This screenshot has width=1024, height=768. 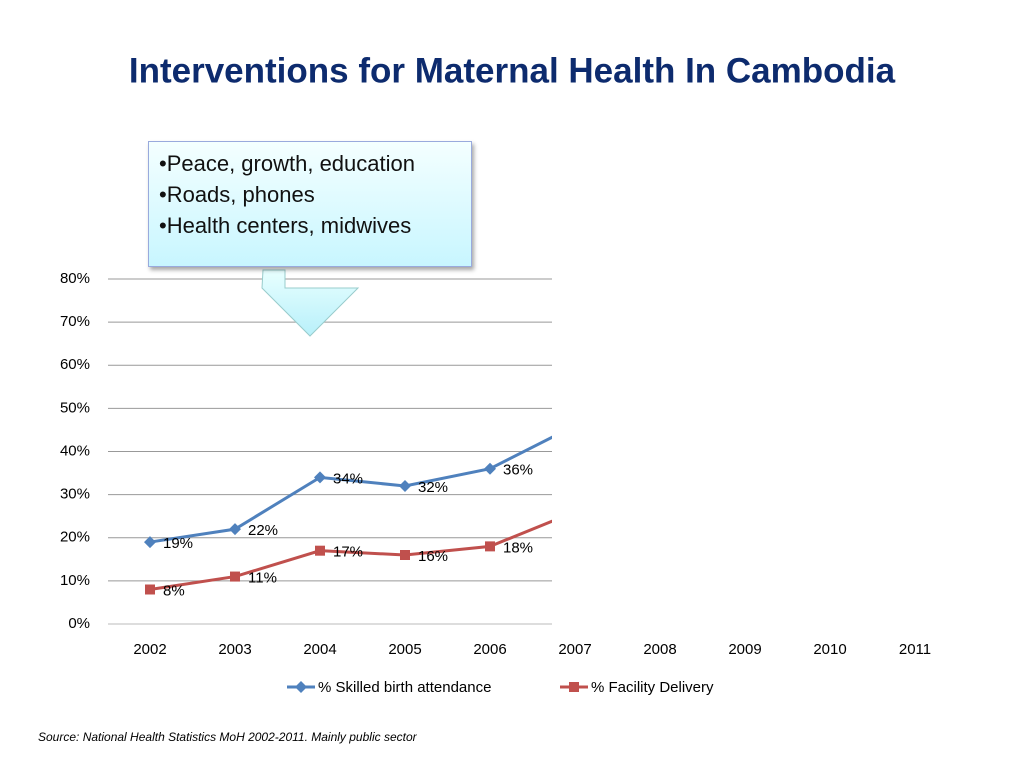 What do you see at coordinates (829, 649) in the screenshot?
I see `x-tick-label: 2010` at bounding box center [829, 649].